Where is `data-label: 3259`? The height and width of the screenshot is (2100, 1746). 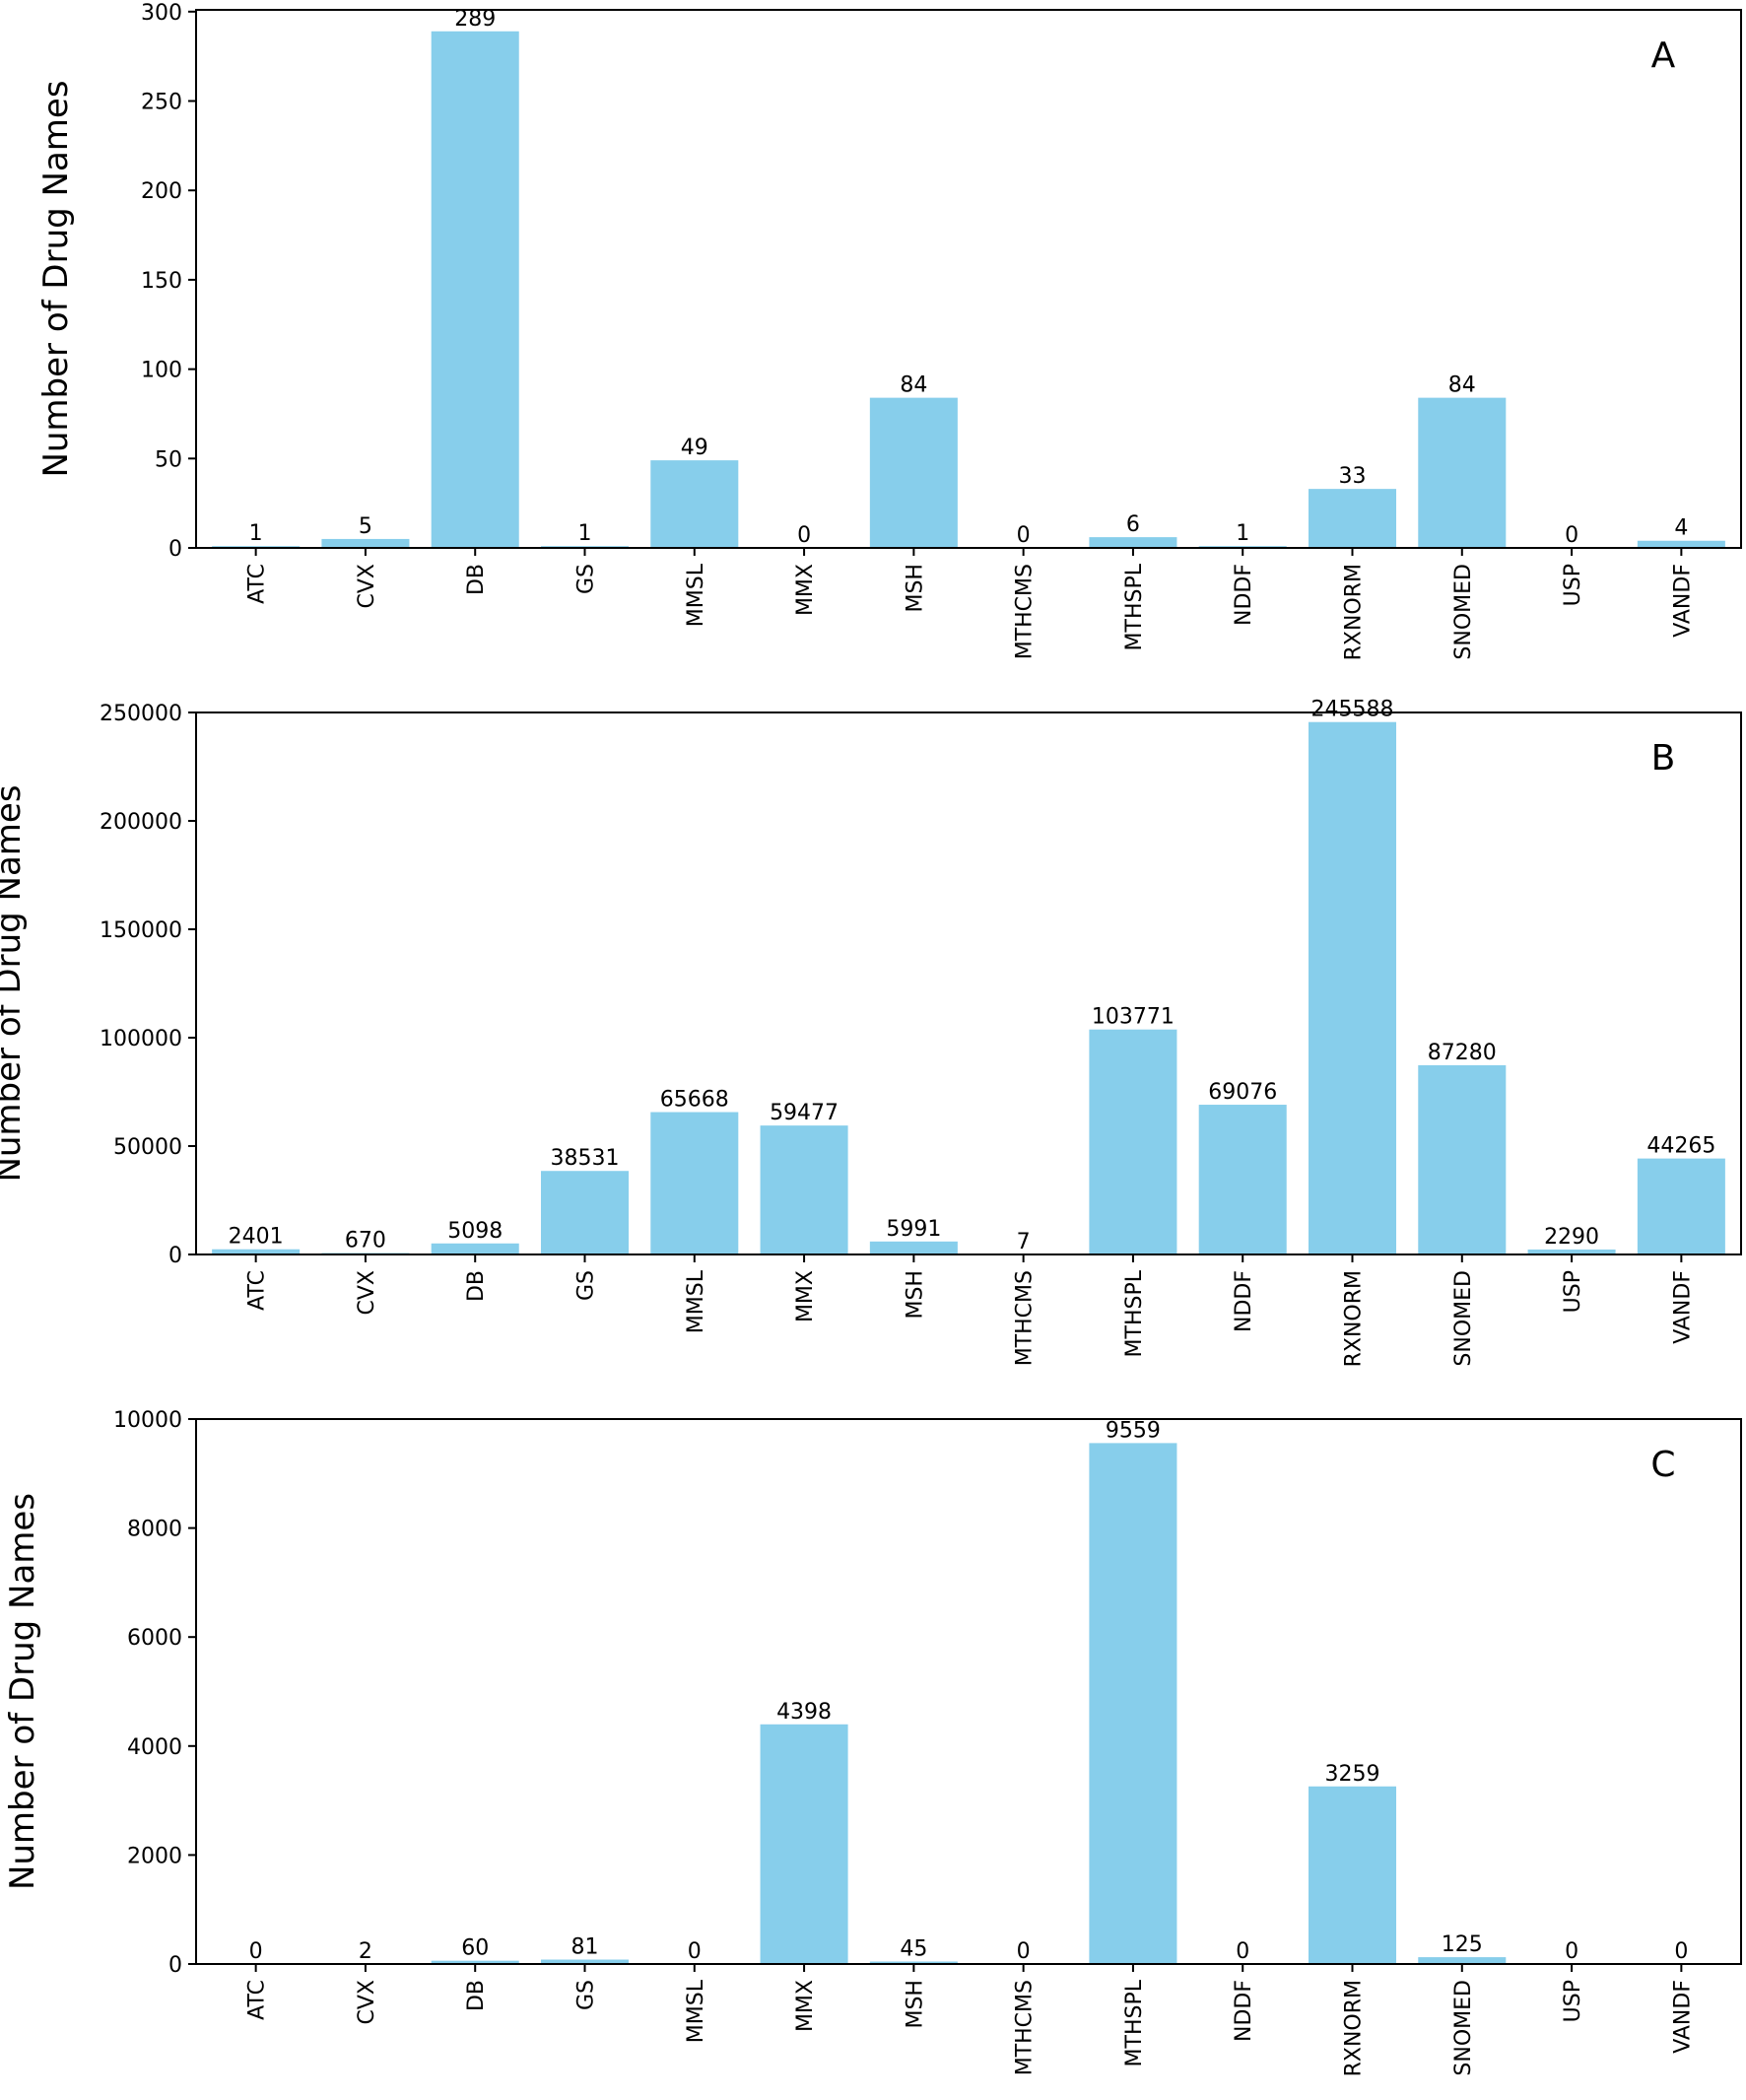
data-label: 3259 is located at coordinates (1352, 1774).